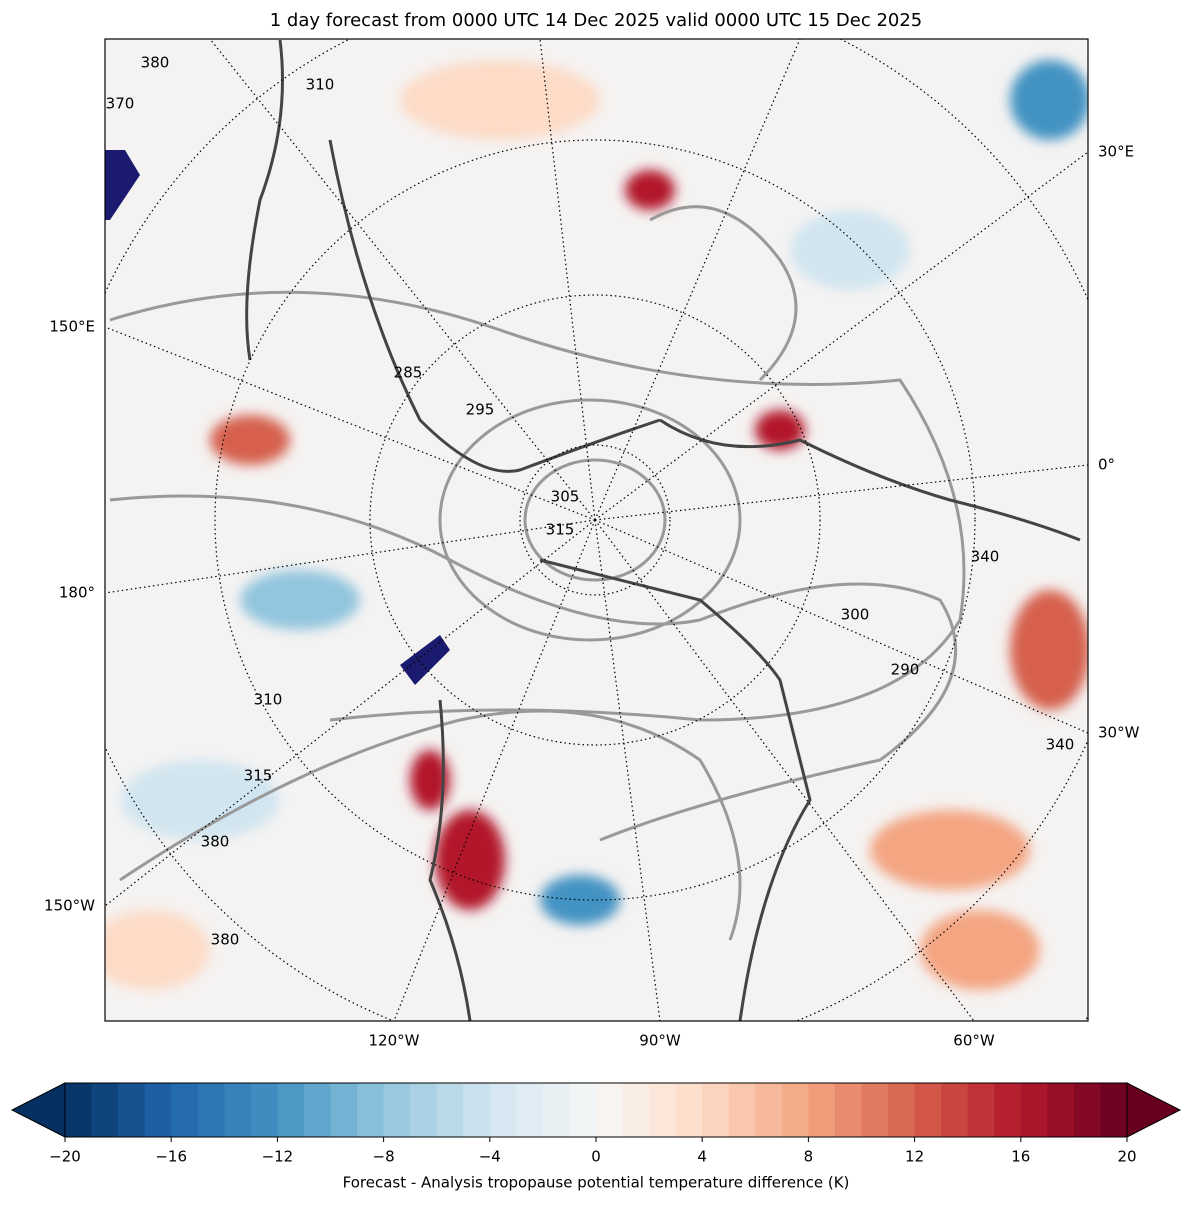 The image size is (1192, 1209). I want to click on colorbar-tick-label: −4, so click(490, 1157).